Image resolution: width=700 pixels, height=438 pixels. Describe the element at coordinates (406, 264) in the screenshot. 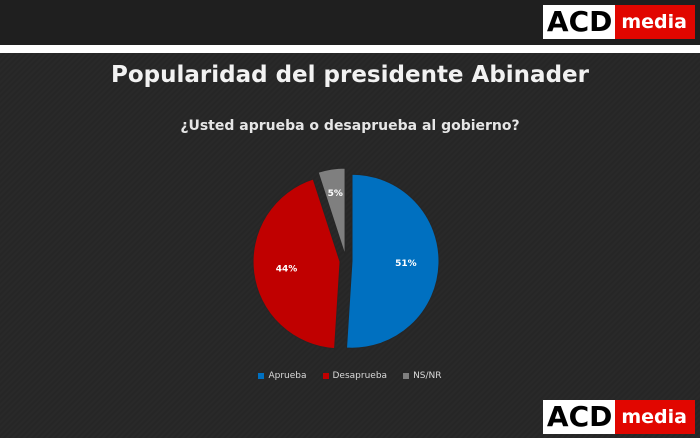

I see `data-label-aprueba: 51%` at that location.